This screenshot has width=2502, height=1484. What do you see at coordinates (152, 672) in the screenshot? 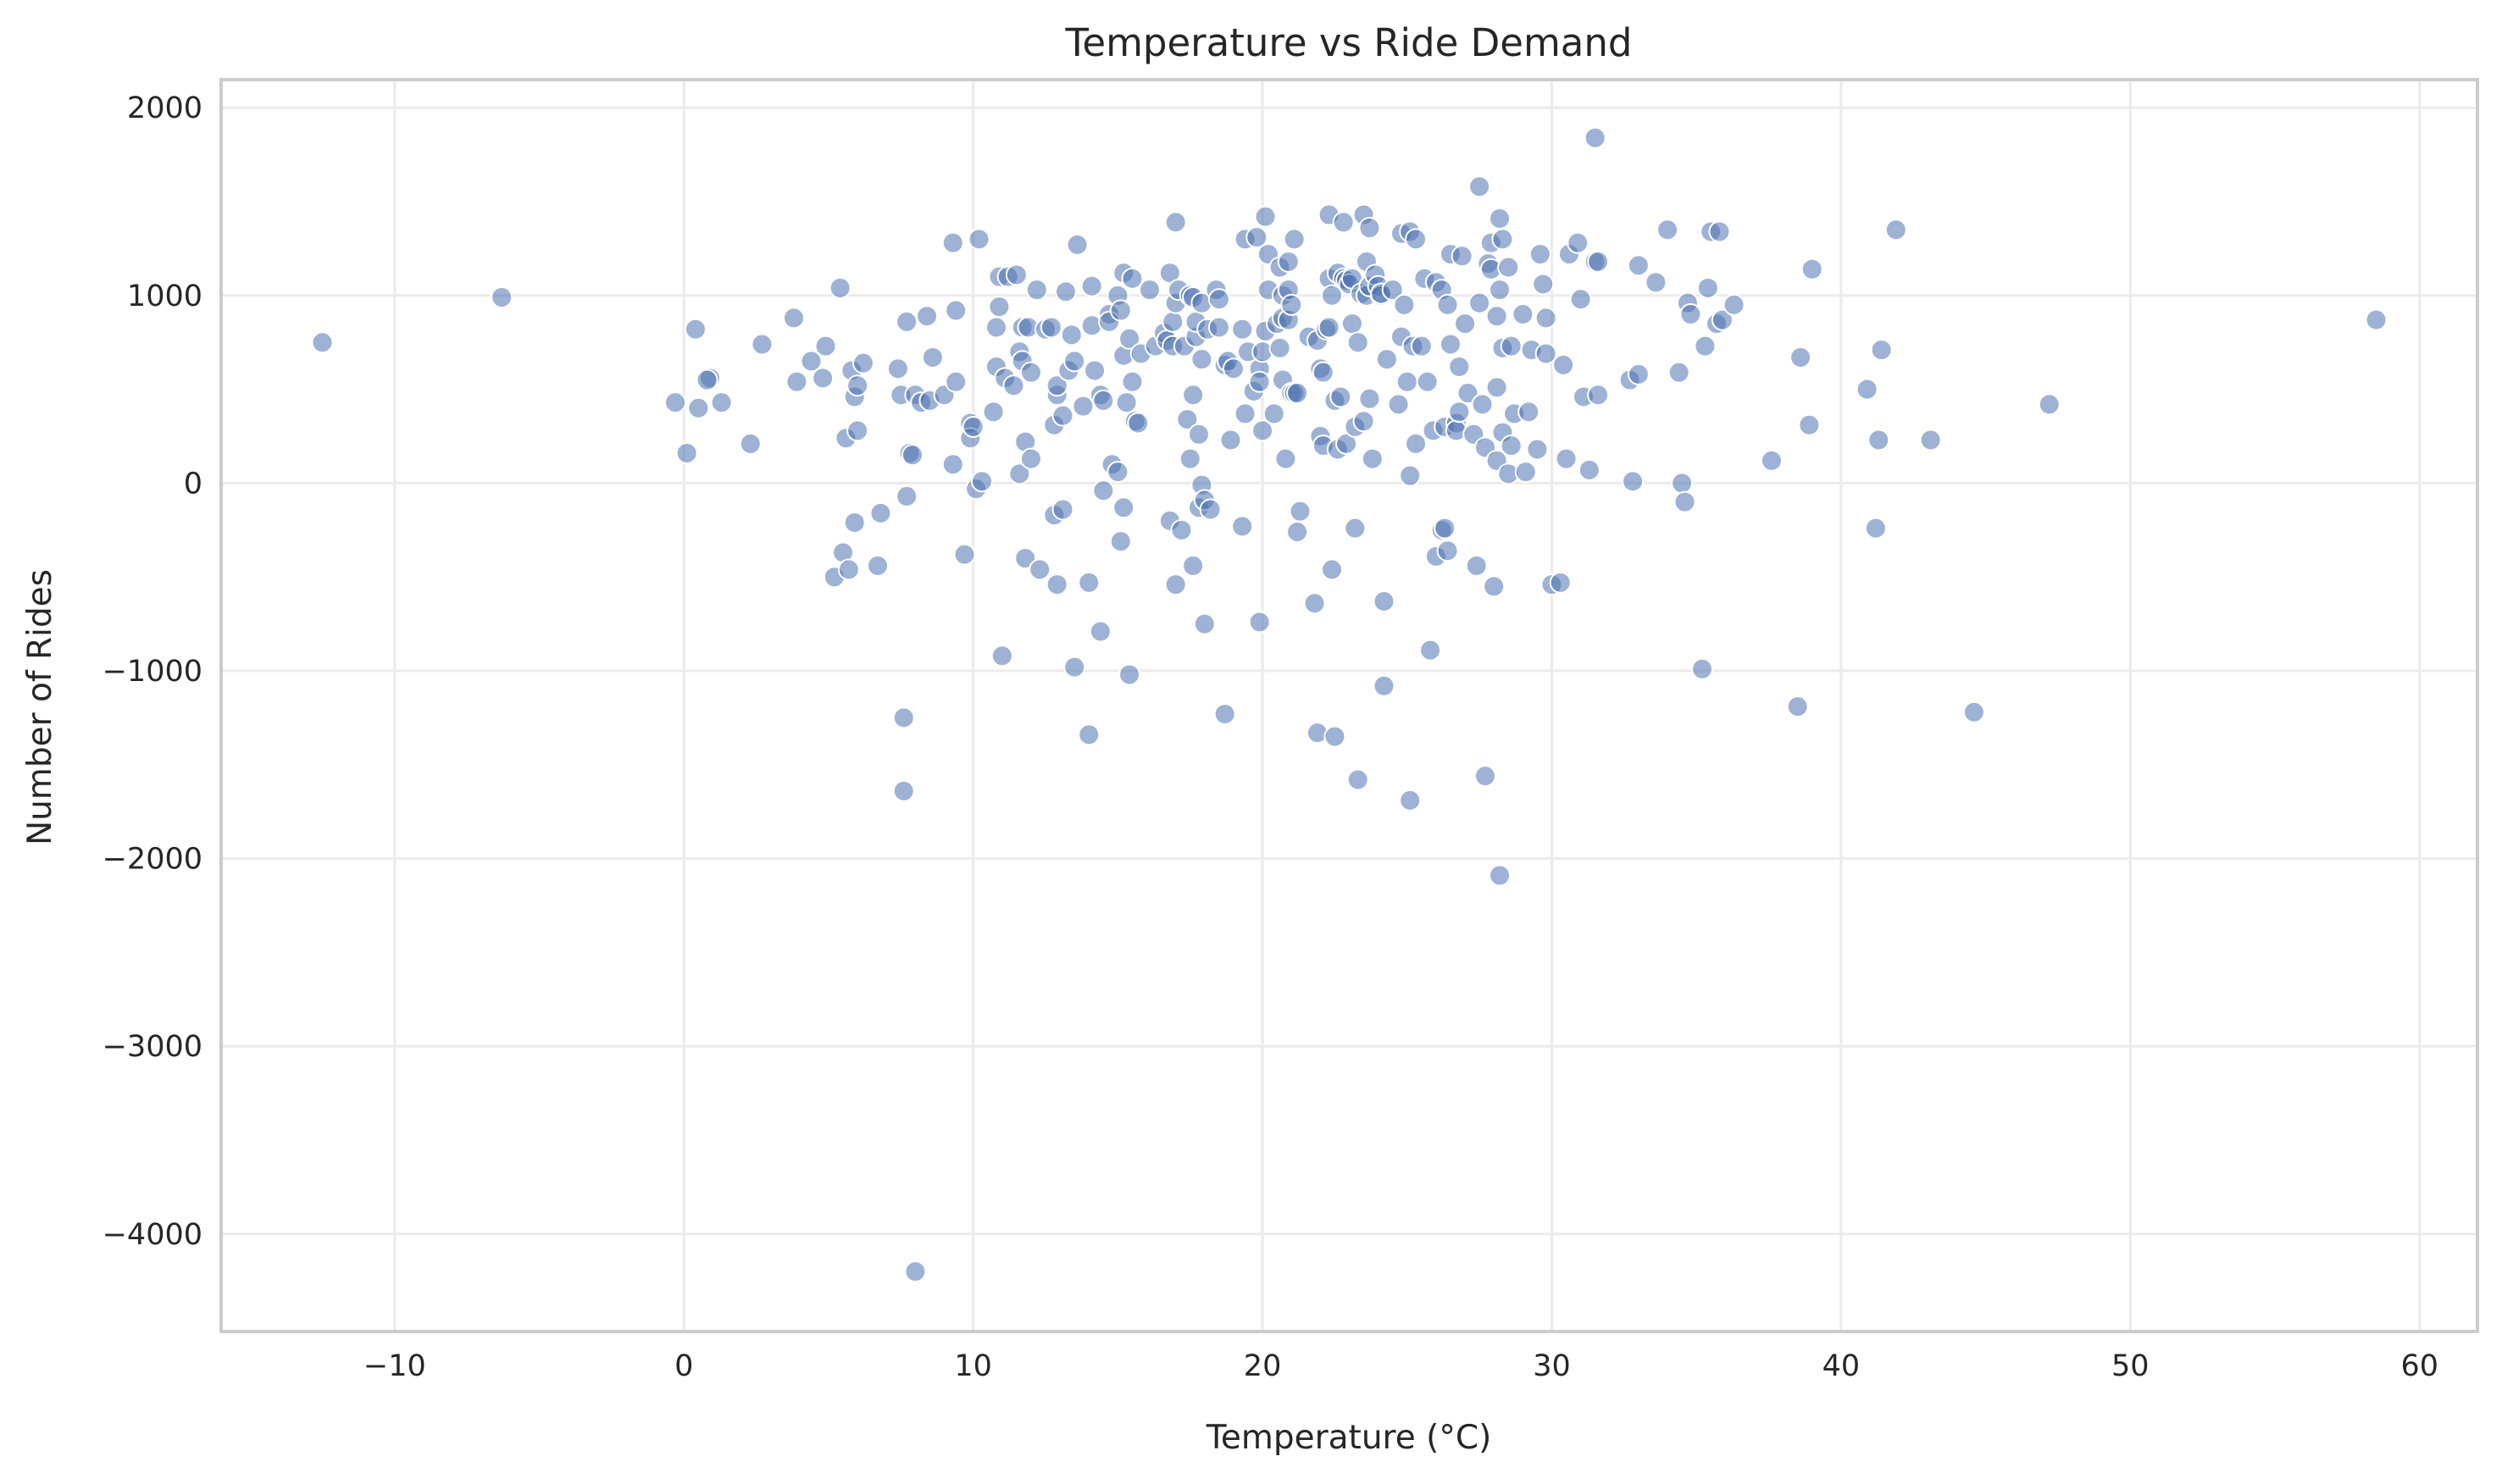
I see `y-tick-label: −1000` at bounding box center [152, 672].